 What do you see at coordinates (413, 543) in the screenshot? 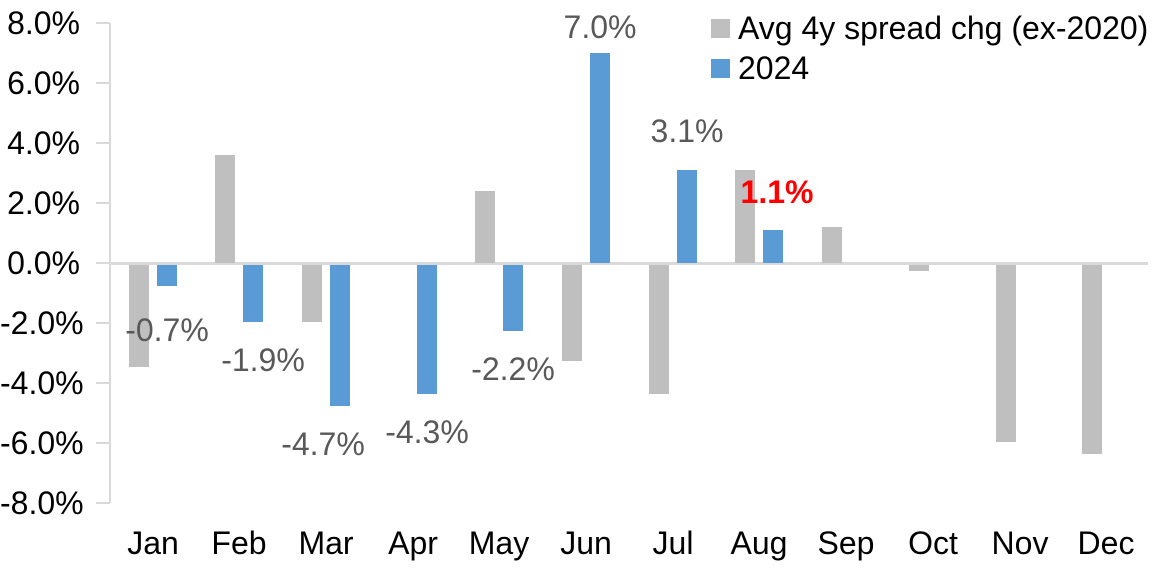
I see `x-axis-label: Apr` at bounding box center [413, 543].